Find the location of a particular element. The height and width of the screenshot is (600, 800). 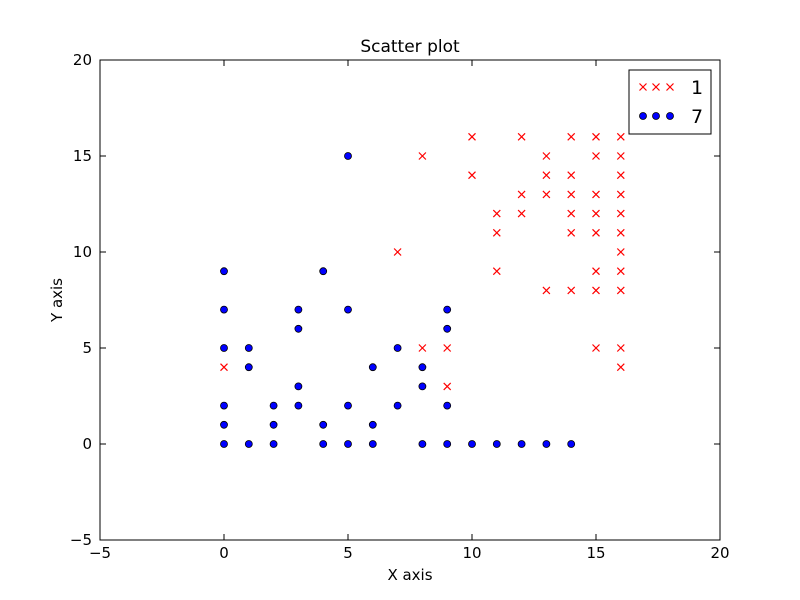

legend-entry-7: 7 is located at coordinates (671, 117).